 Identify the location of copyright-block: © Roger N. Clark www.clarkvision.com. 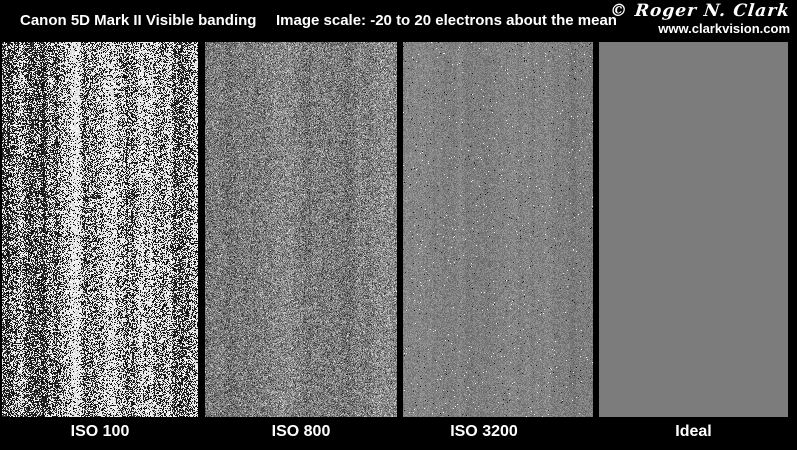
(700, 18).